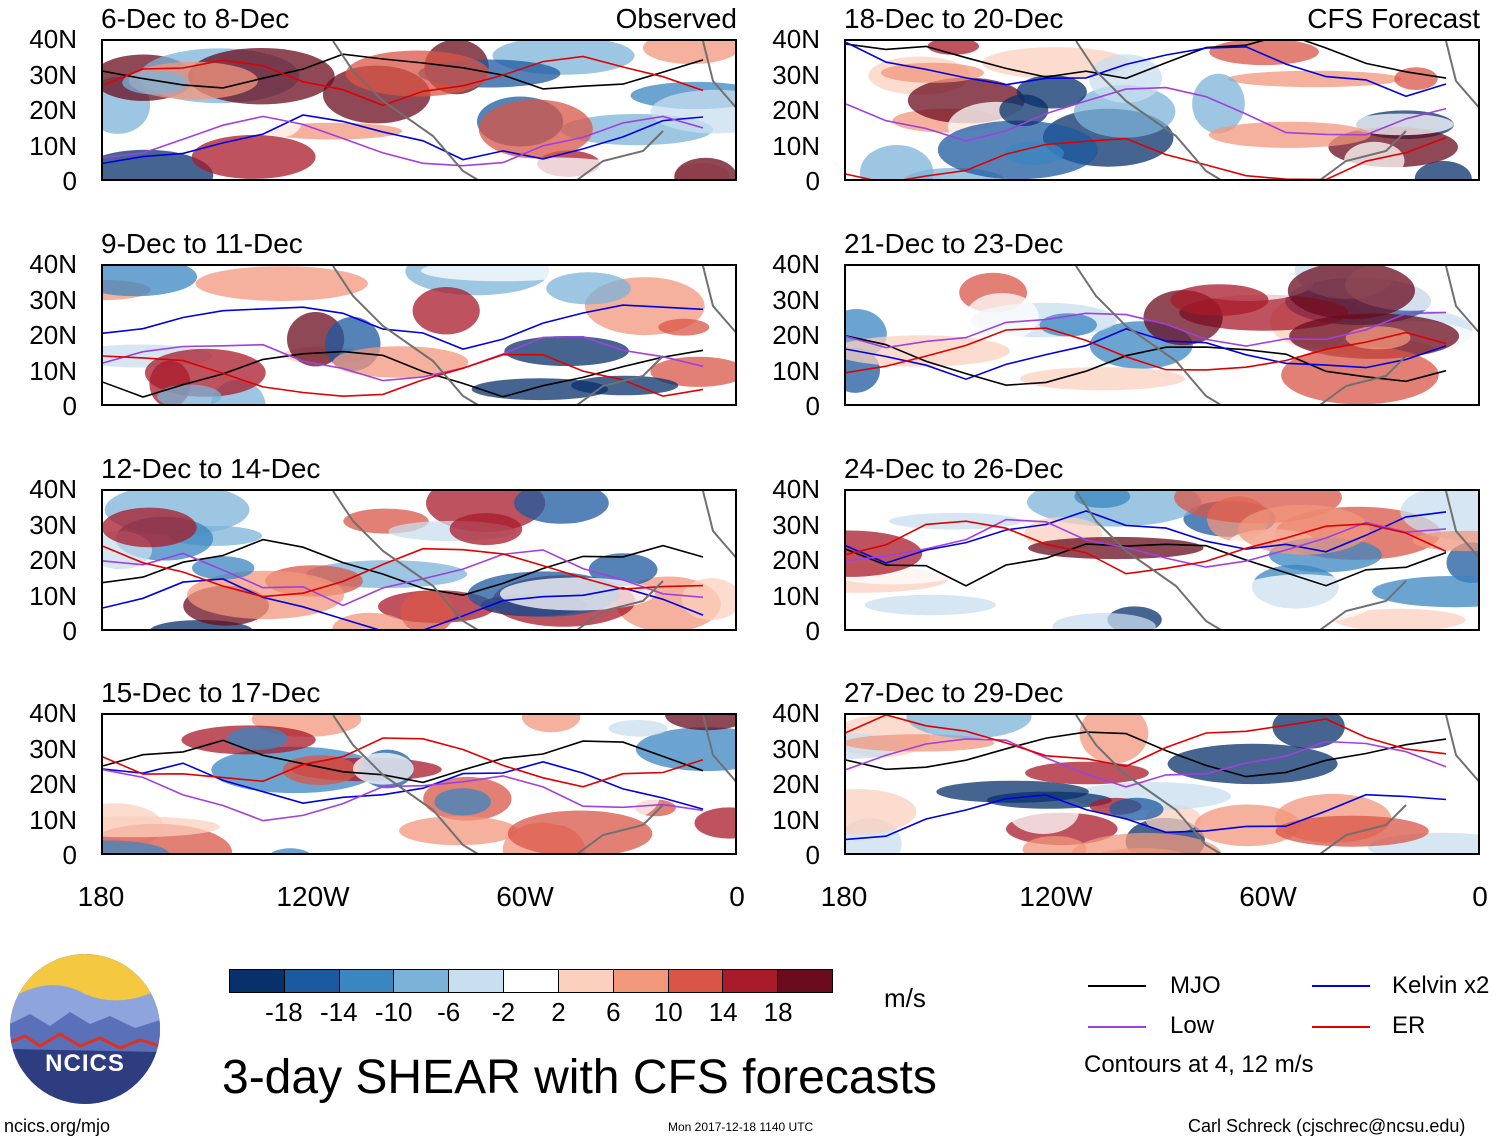 The width and height of the screenshot is (1510, 1141). I want to click on colorbar-label: 14, so click(723, 1012).